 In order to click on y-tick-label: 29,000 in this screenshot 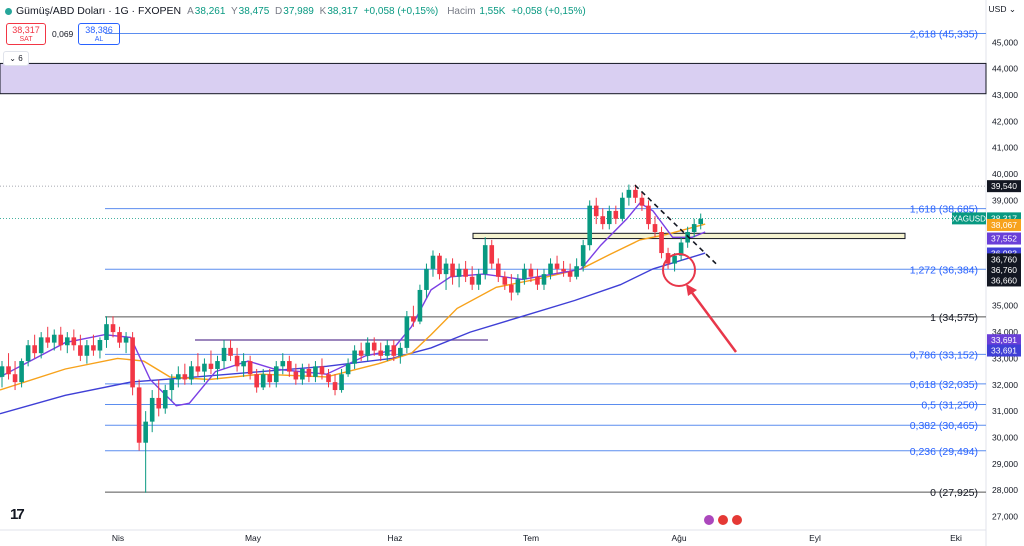, I will do `click(1005, 464)`.